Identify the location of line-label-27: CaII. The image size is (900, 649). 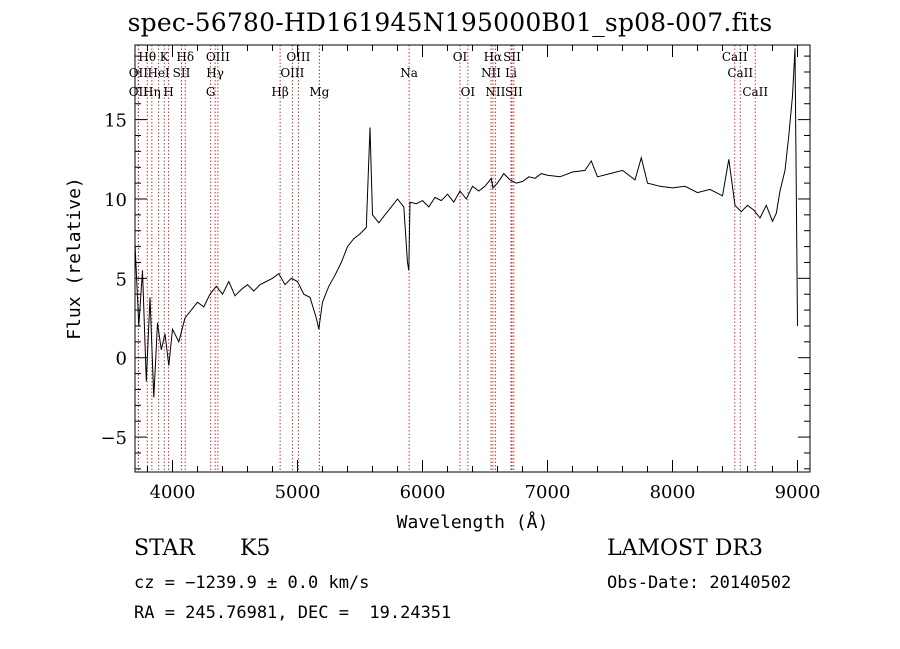
(755, 92).